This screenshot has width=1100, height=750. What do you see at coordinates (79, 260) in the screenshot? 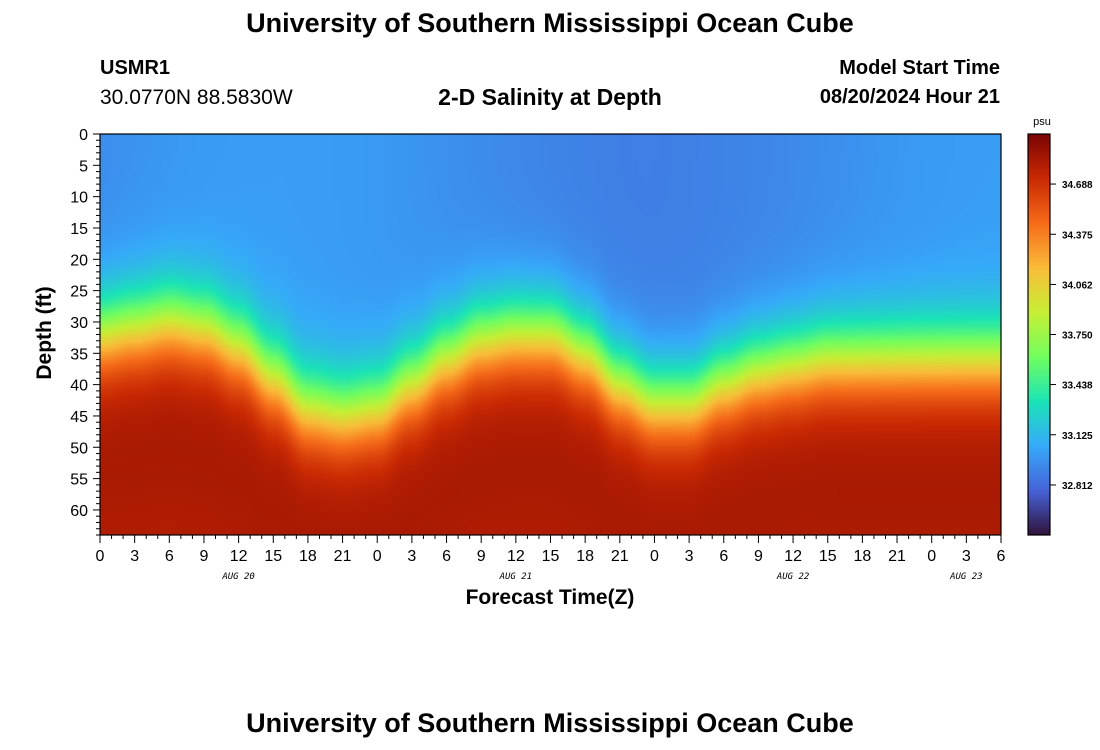
I see `y-tick-label: 20` at bounding box center [79, 260].